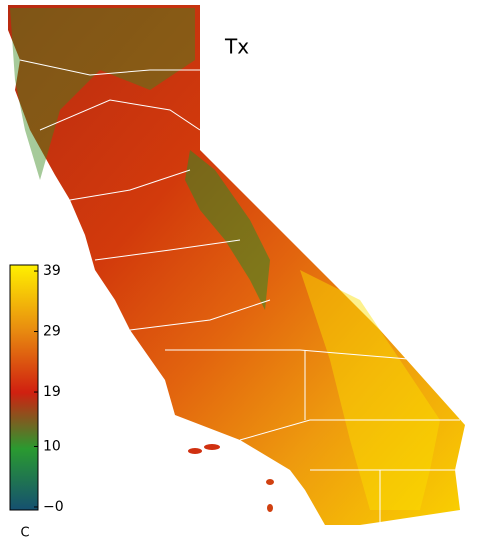 This screenshot has height=550, width=500. I want to click on tick-label: 39, so click(52, 271).